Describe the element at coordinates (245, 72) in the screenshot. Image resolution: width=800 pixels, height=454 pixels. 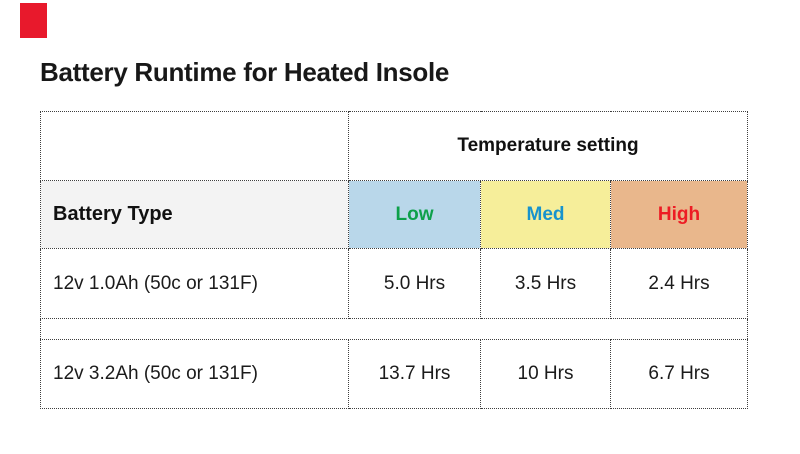
I see `page-title: Battery Runtime for Heated Insole` at that location.